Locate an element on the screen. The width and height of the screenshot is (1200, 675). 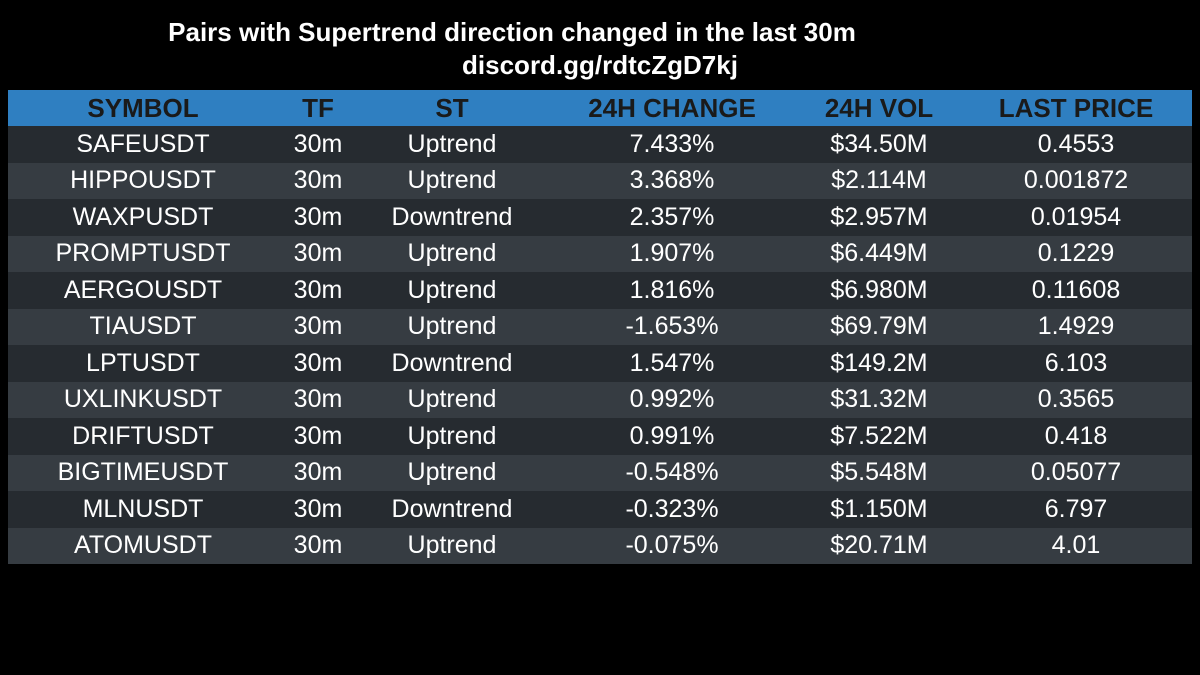
price-cell: 1.4929 is located at coordinates (1076, 326).